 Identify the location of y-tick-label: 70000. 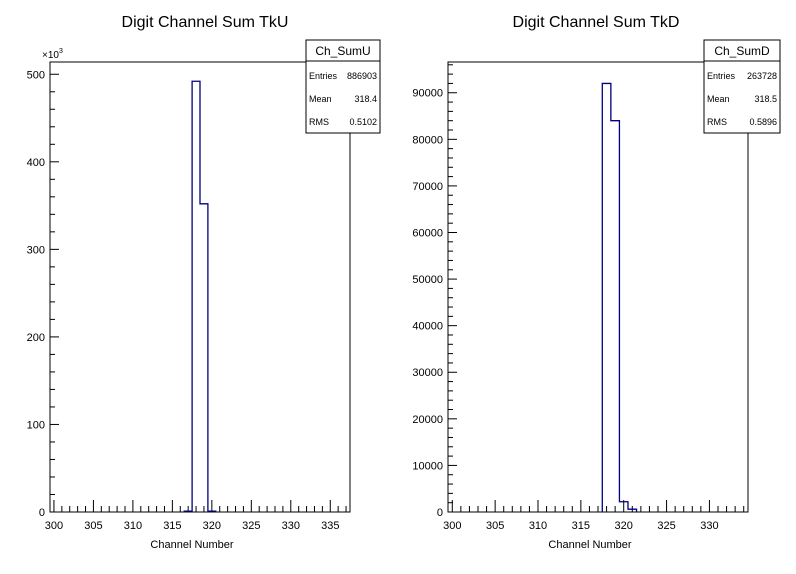
(427, 187).